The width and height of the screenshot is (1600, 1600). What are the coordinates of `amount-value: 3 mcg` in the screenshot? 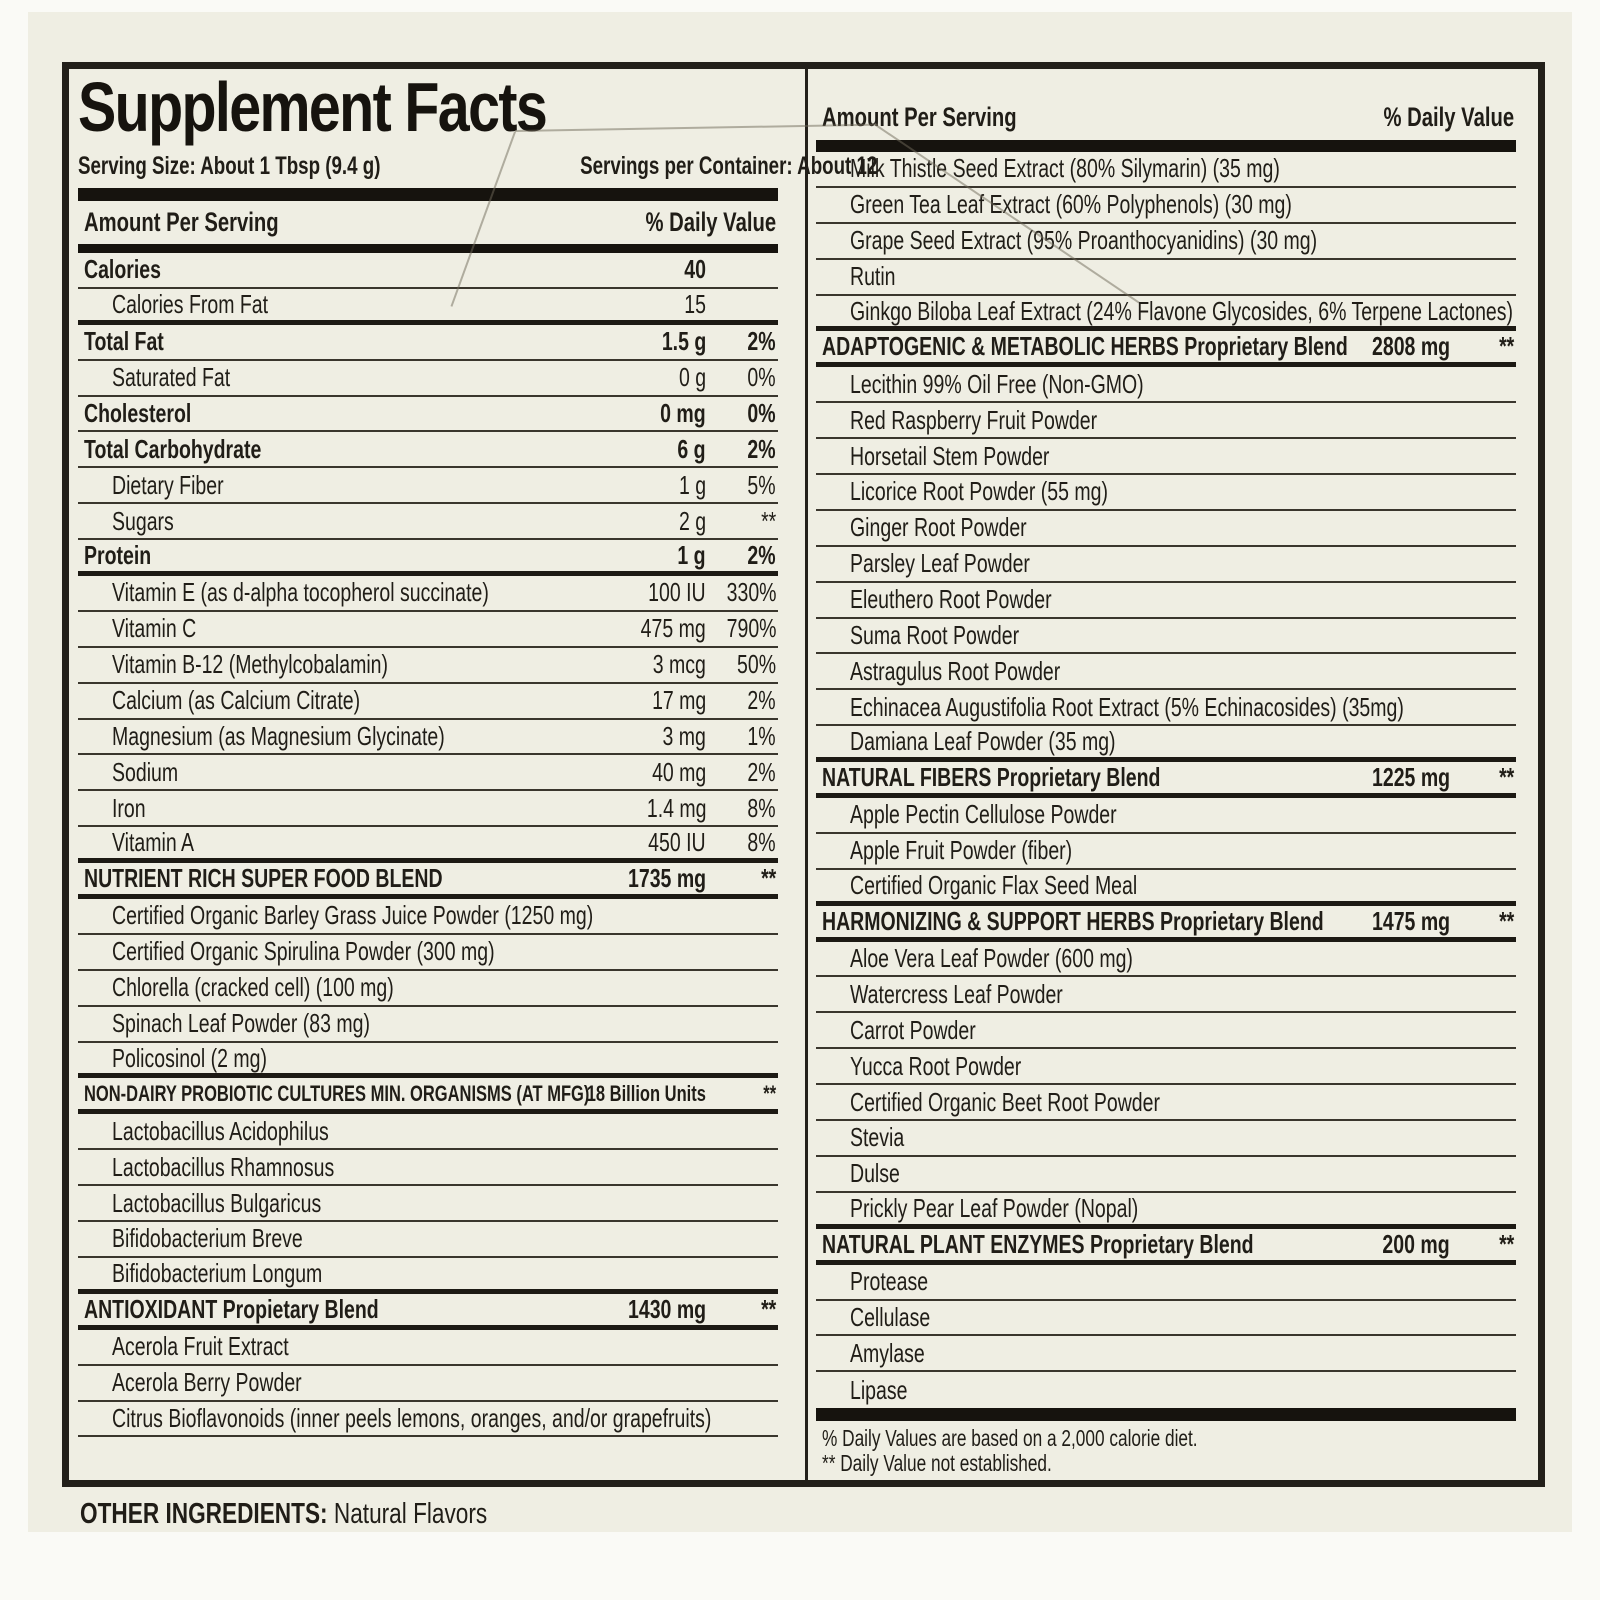 It's located at (670, 664).